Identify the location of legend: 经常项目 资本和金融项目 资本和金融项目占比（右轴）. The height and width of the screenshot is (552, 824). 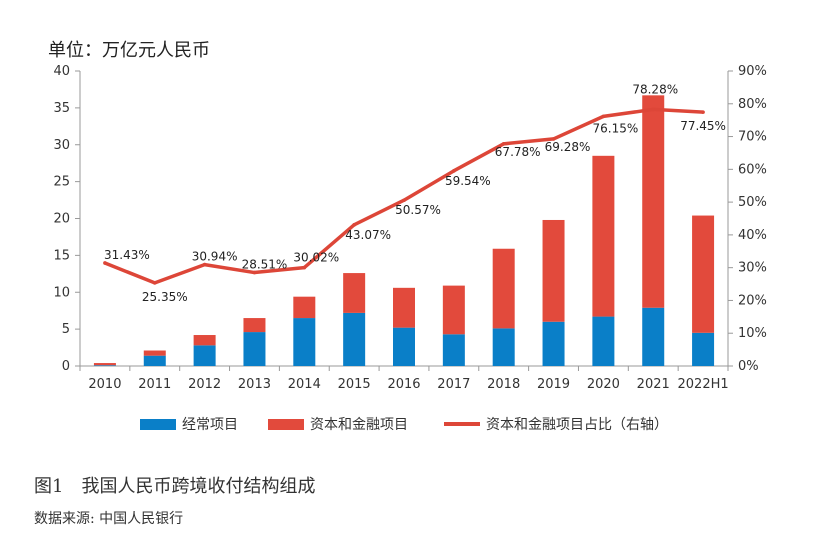
(412, 426).